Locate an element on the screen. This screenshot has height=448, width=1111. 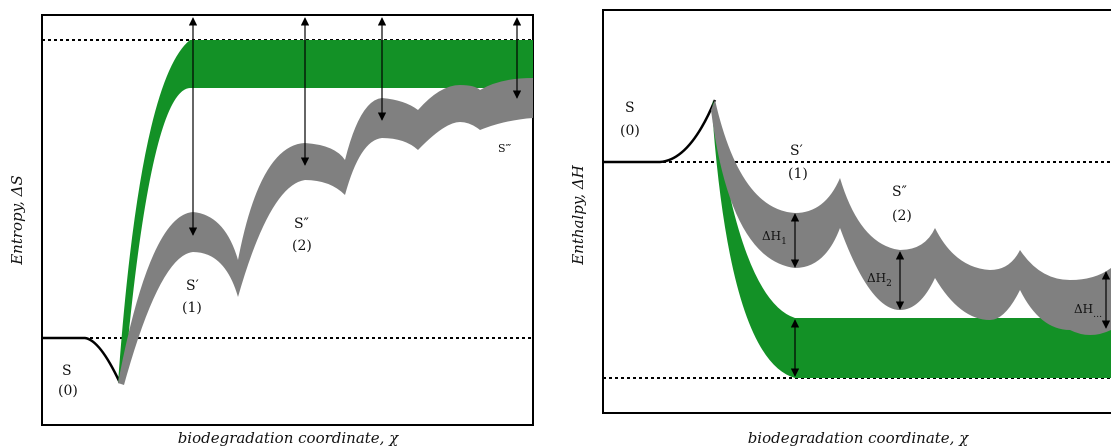
delta-label: ΔH2 is located at coordinates (879, 280).